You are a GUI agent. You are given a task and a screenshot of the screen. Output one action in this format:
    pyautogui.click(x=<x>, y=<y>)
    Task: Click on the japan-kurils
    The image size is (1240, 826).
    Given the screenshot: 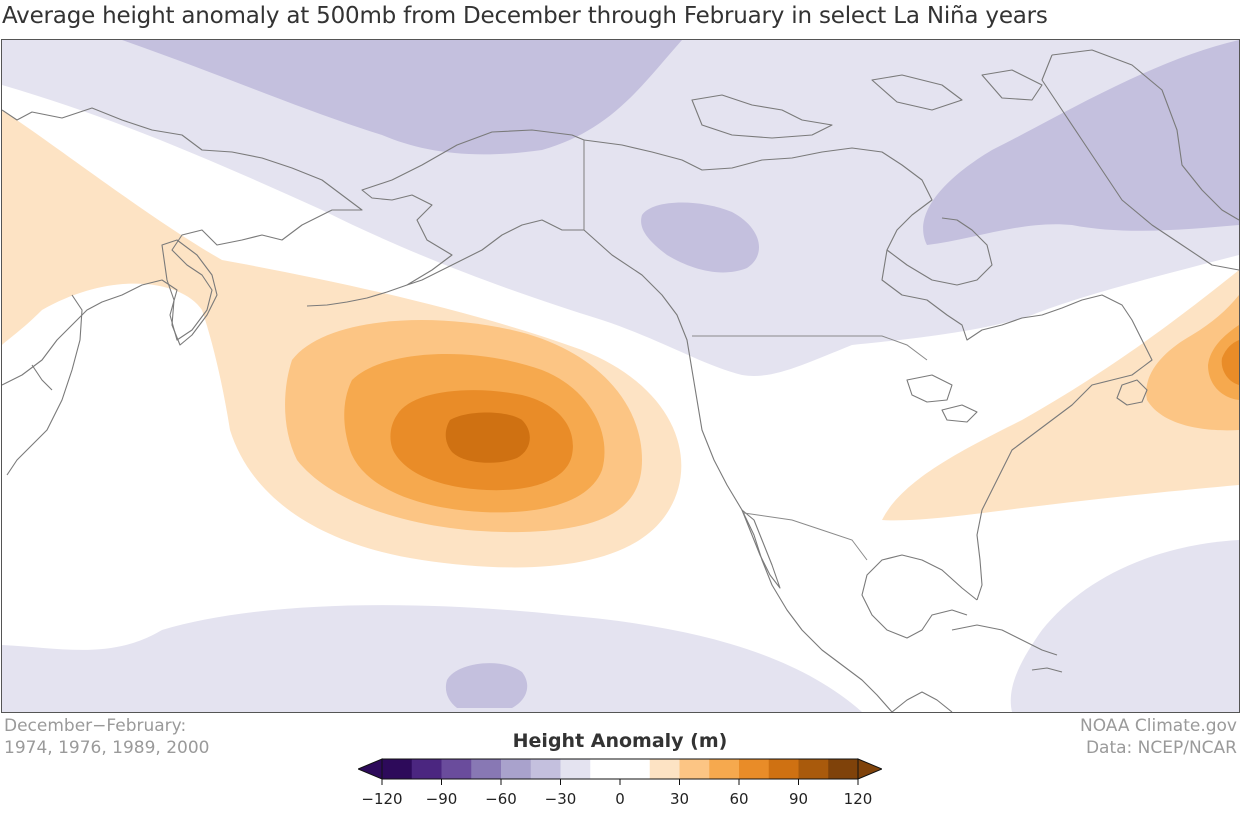 What is the action you would take?
    pyautogui.click(x=44, y=385)
    